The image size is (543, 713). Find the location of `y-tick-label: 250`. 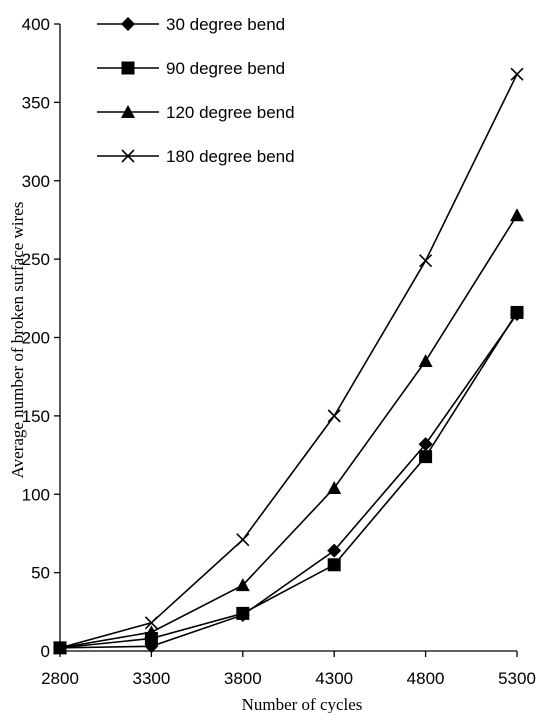

y-tick-label: 250 is located at coordinates (36, 259).